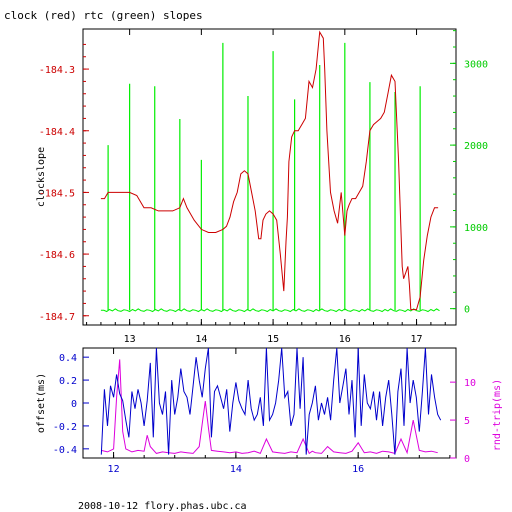 This screenshot has width=512, height=512. What do you see at coordinates (41, 403) in the screenshot?
I see `lower-y-axis-label: offset(ms)` at bounding box center [41, 403].